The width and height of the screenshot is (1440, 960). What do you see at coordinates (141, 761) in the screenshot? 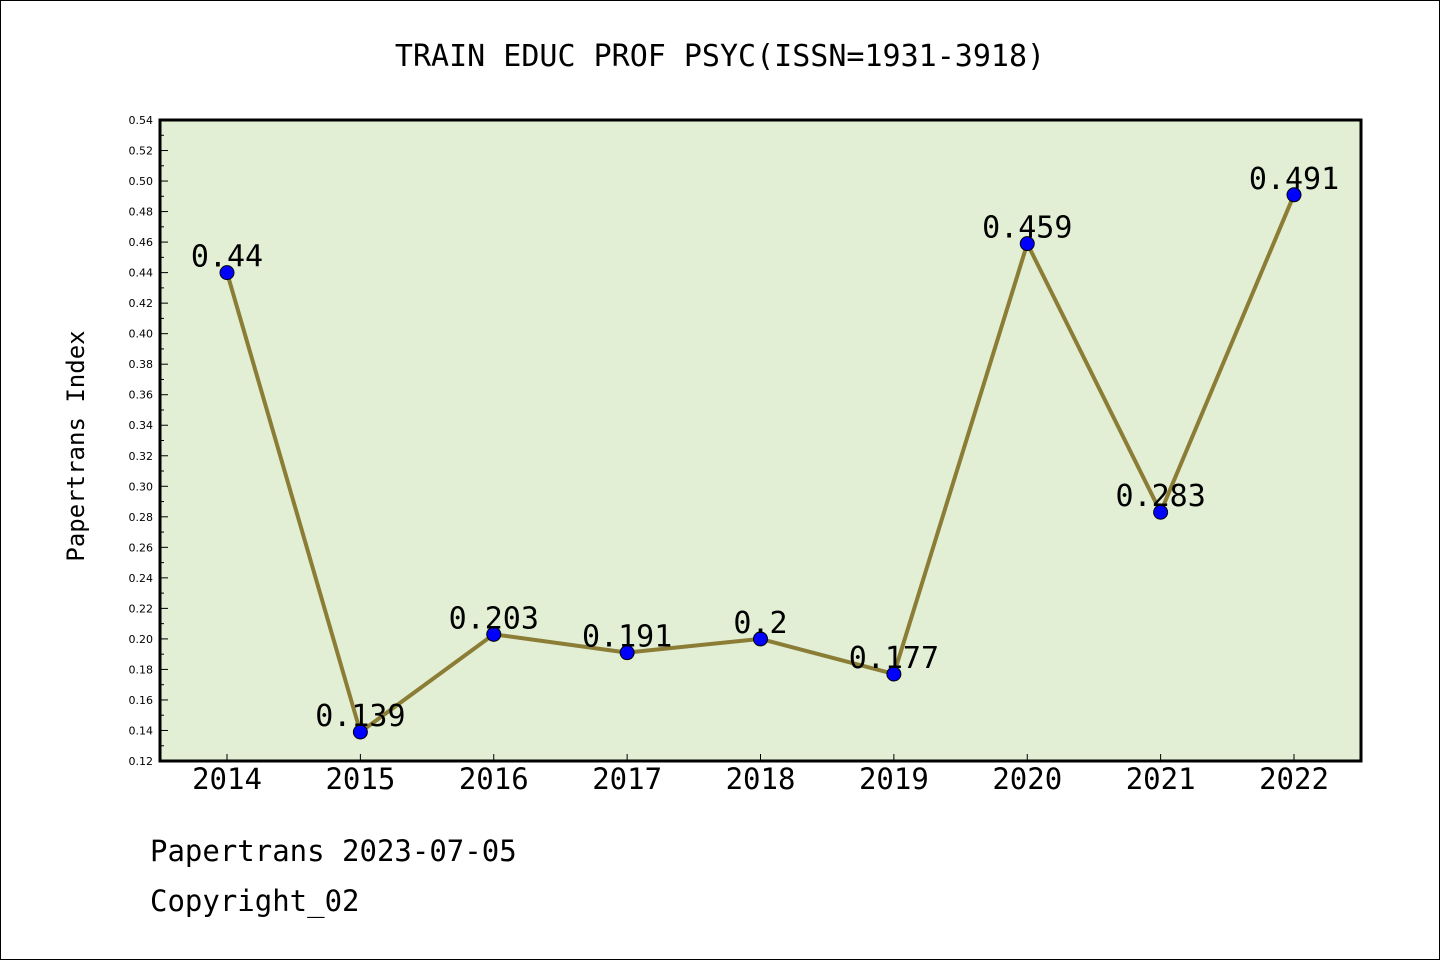
I see `y-tick-label: 0.12` at bounding box center [141, 761].